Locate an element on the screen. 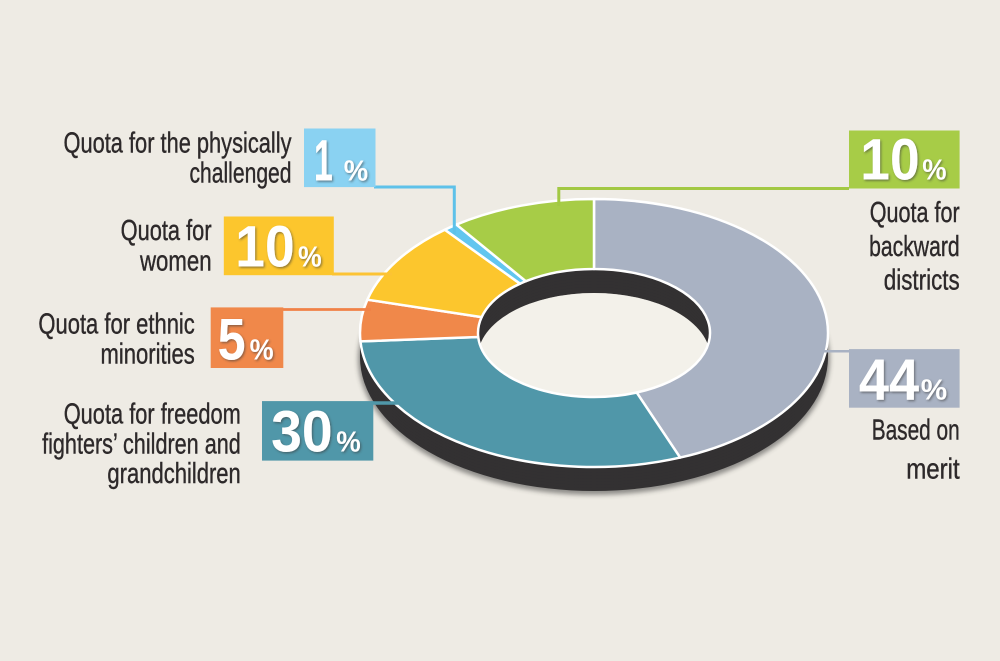 The height and width of the screenshot is (661, 1000). svg-text: Quota for freedom is located at coordinates (152, 414).